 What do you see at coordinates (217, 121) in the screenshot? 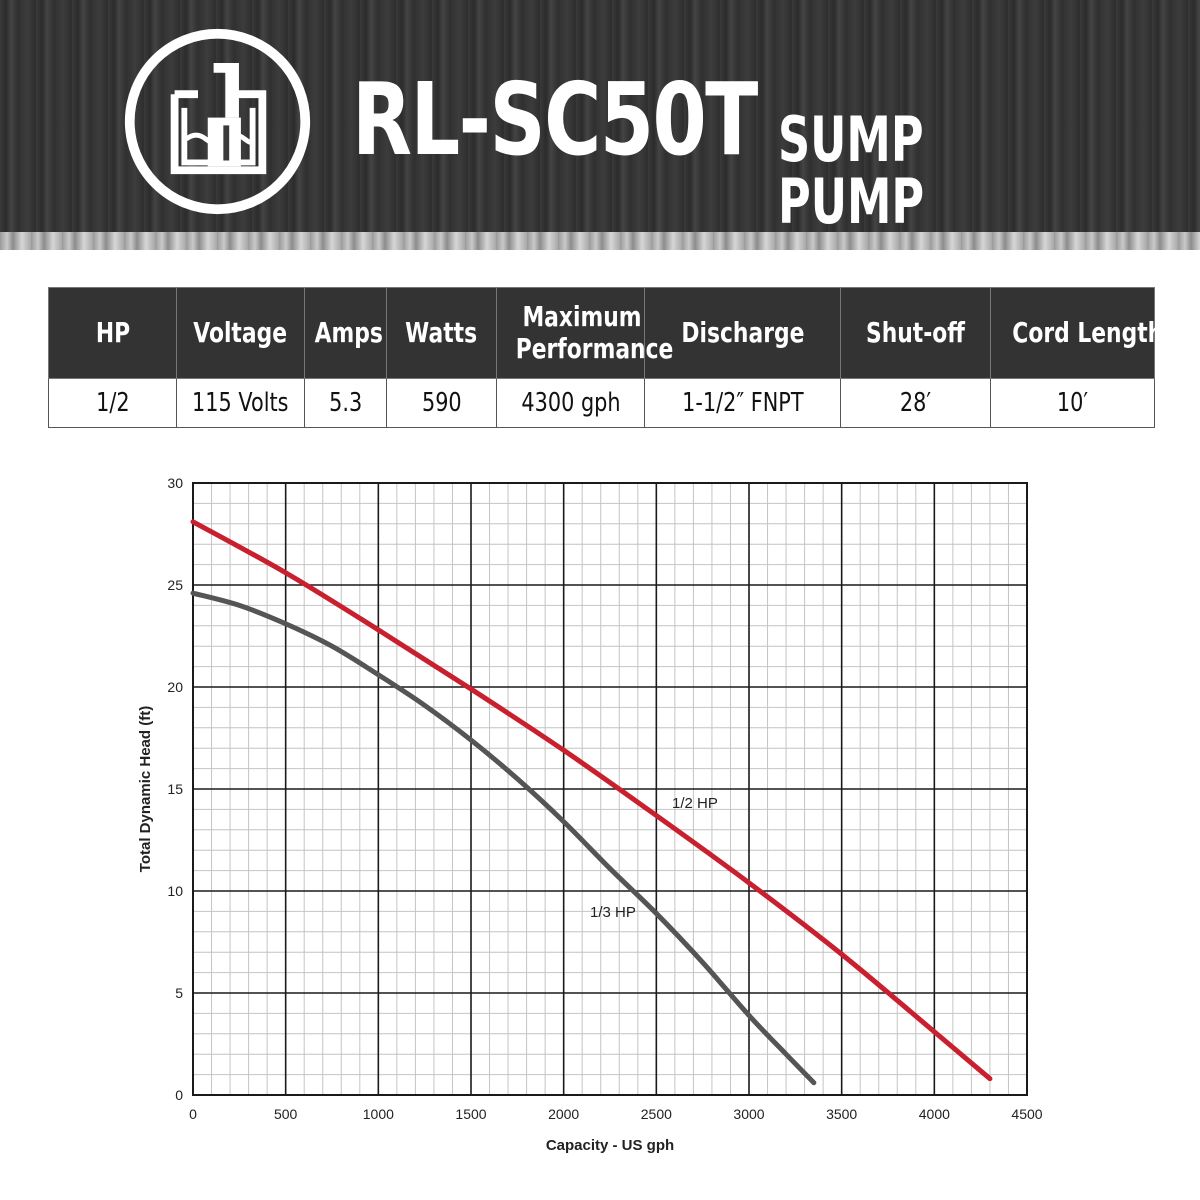
I see `sump-pump-logo-icon` at bounding box center [217, 121].